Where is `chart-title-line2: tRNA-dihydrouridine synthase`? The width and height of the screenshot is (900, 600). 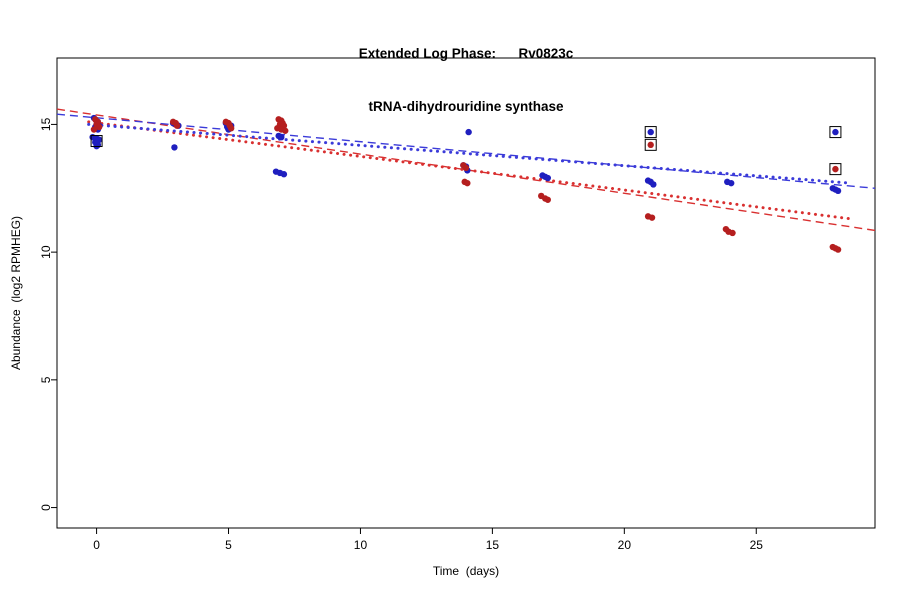 chart-title-line2: tRNA-dihydrouridine synthase is located at coordinates (466, 106).